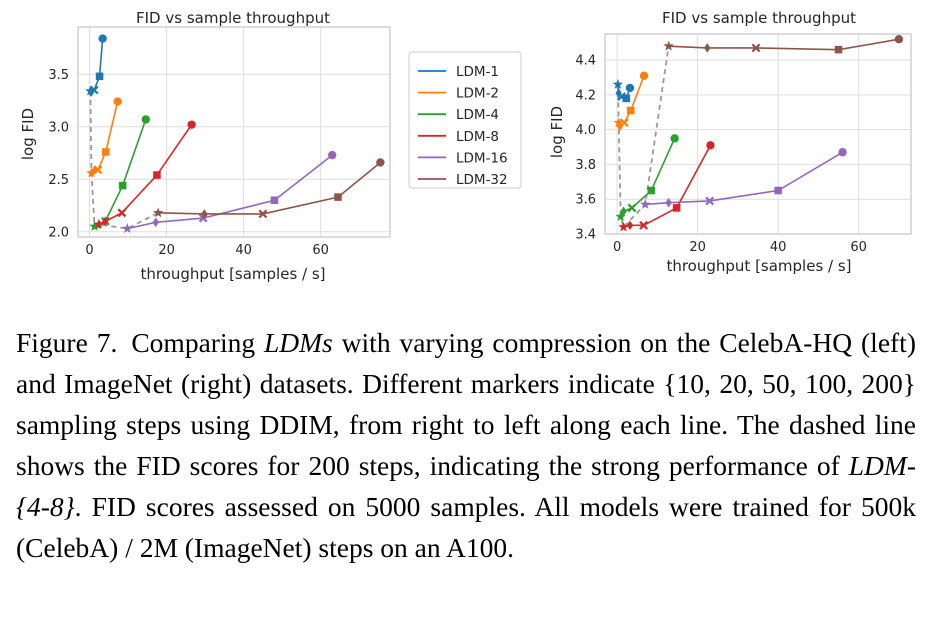  Describe the element at coordinates (620, 126) in the screenshot. I see `data-point-ldm-2-diamond` at that location.